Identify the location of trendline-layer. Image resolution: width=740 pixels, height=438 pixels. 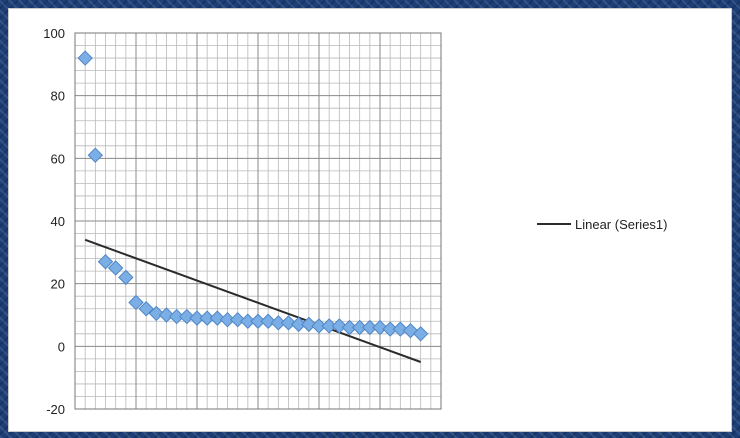
(253, 300).